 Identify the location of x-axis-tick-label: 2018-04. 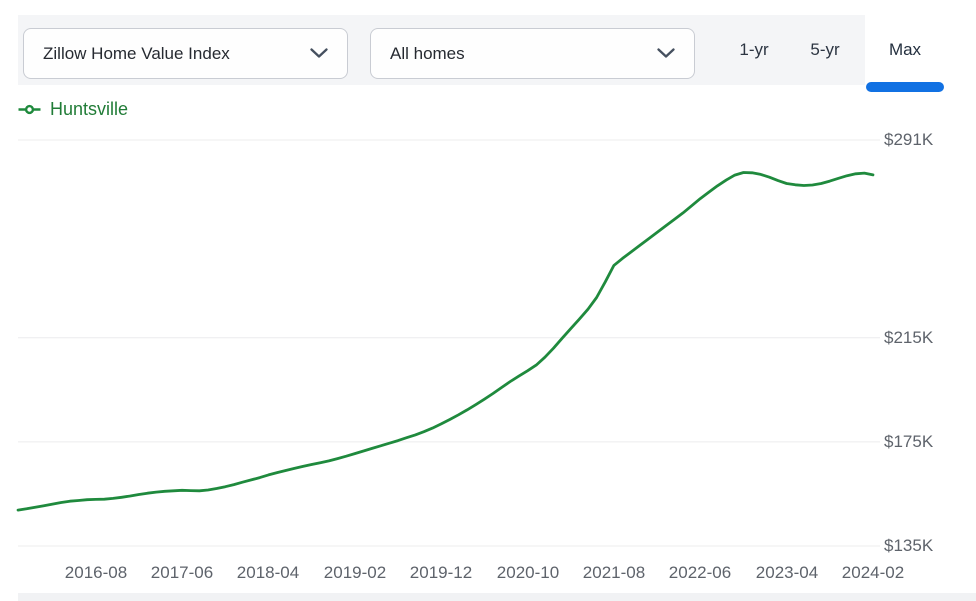
(268, 572).